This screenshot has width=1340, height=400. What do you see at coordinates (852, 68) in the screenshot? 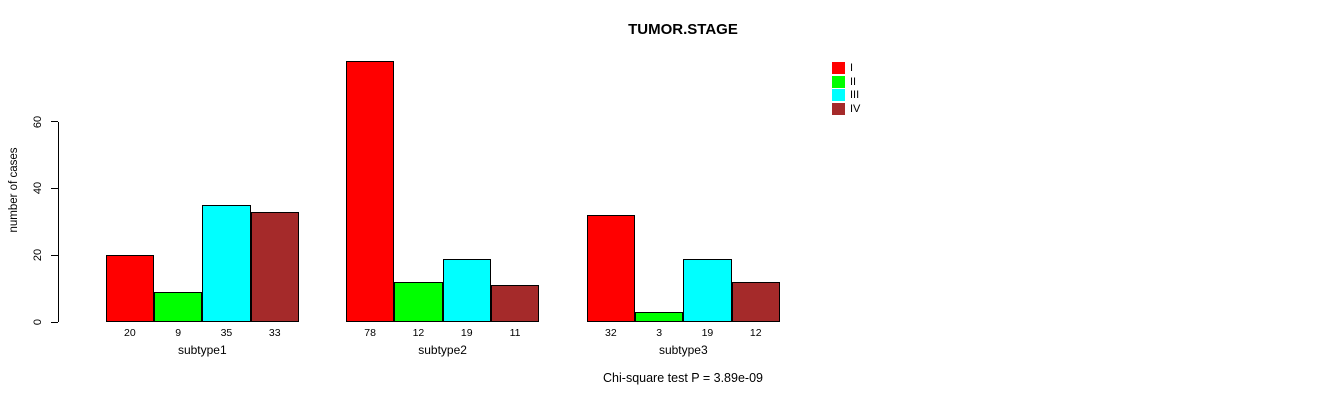
I see `legend-label: I` at bounding box center [852, 68].